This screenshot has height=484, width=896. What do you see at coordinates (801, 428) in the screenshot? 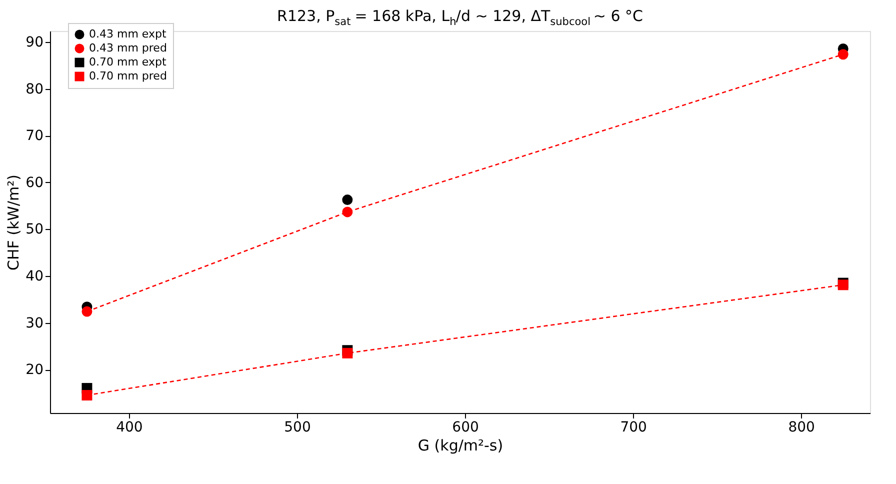
I see `x-tick-label: 800` at bounding box center [801, 428].